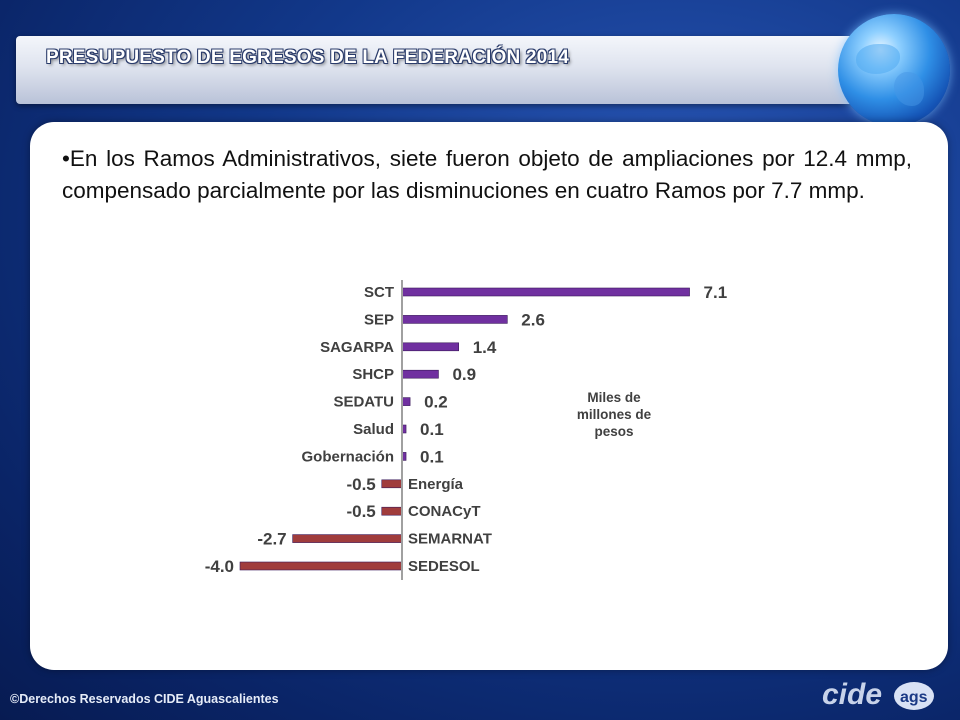 The height and width of the screenshot is (720, 960). Describe the element at coordinates (914, 697) in the screenshot. I see `logo-small-text: ags` at that location.